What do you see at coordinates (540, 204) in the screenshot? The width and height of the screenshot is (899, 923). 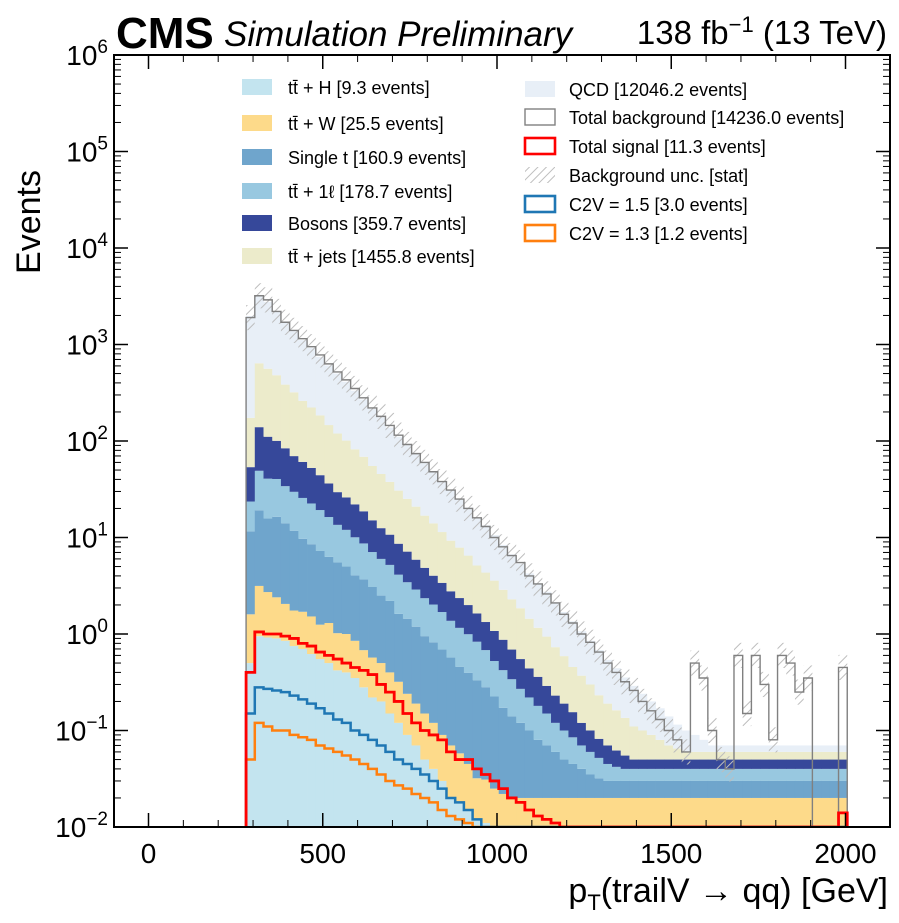 I see `legend-swatch-c2v15` at bounding box center [540, 204].